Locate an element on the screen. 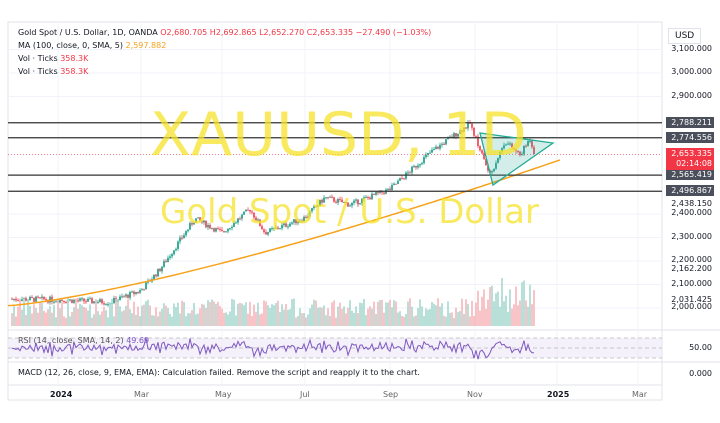 This screenshot has width=720, height=423. price-level-tag: 2,496.867 is located at coordinates (690, 191).